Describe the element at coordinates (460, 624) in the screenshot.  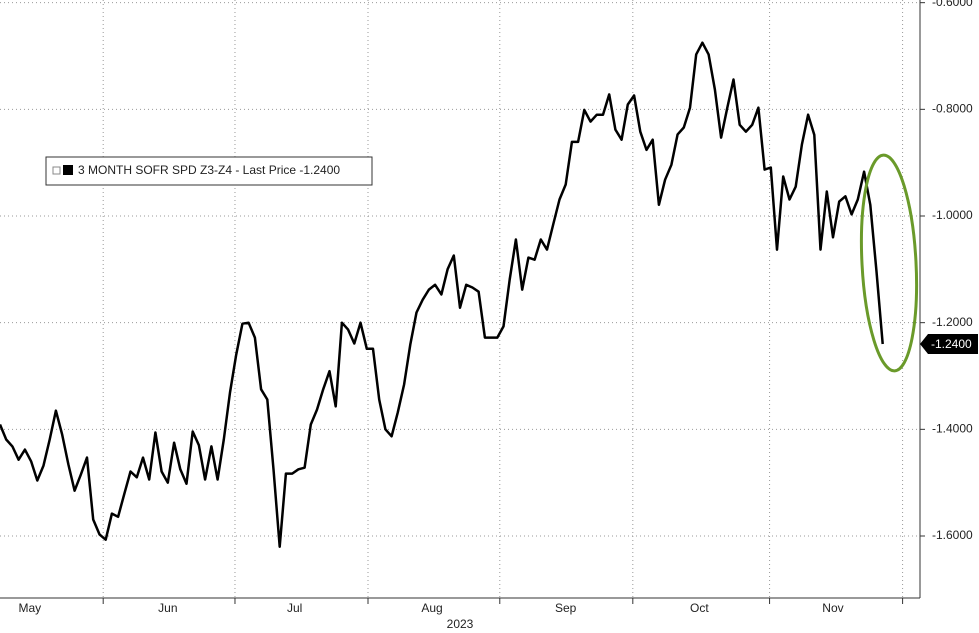
I see `x-axis-title: 2023` at that location.